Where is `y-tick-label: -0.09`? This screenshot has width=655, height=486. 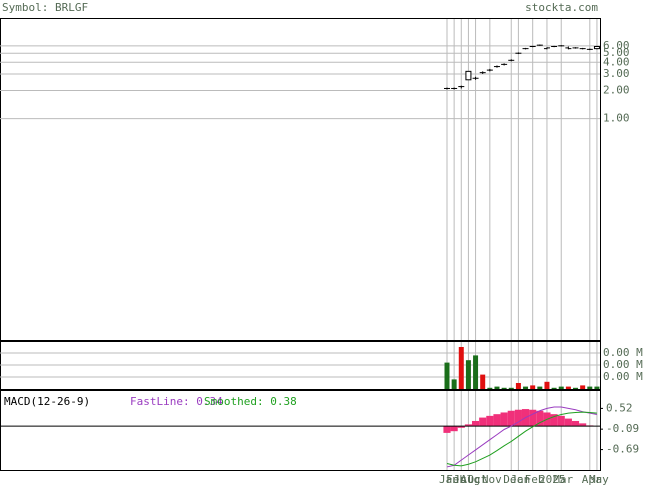
y-tick-label: -0.09 is located at coordinates (622, 428).